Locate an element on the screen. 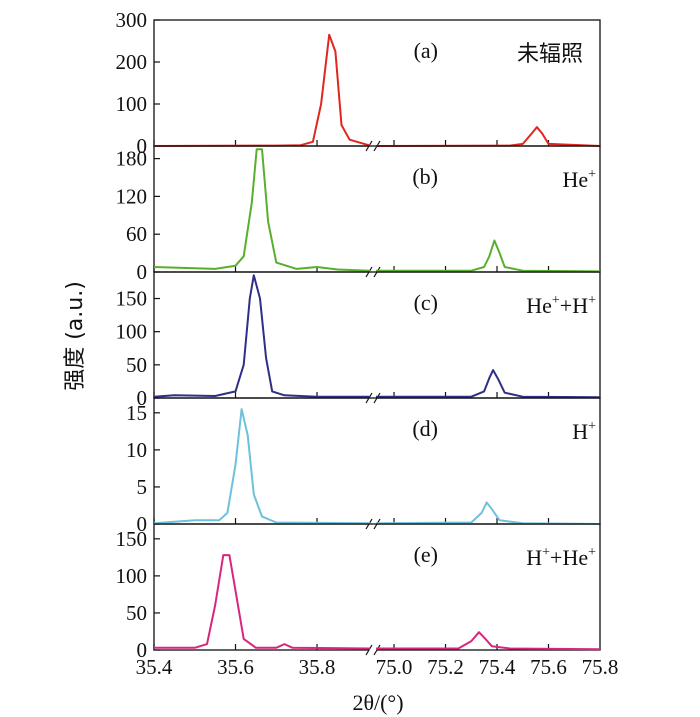 This screenshot has width=700, height=717. panel-letter: (b) is located at coordinates (425, 176).